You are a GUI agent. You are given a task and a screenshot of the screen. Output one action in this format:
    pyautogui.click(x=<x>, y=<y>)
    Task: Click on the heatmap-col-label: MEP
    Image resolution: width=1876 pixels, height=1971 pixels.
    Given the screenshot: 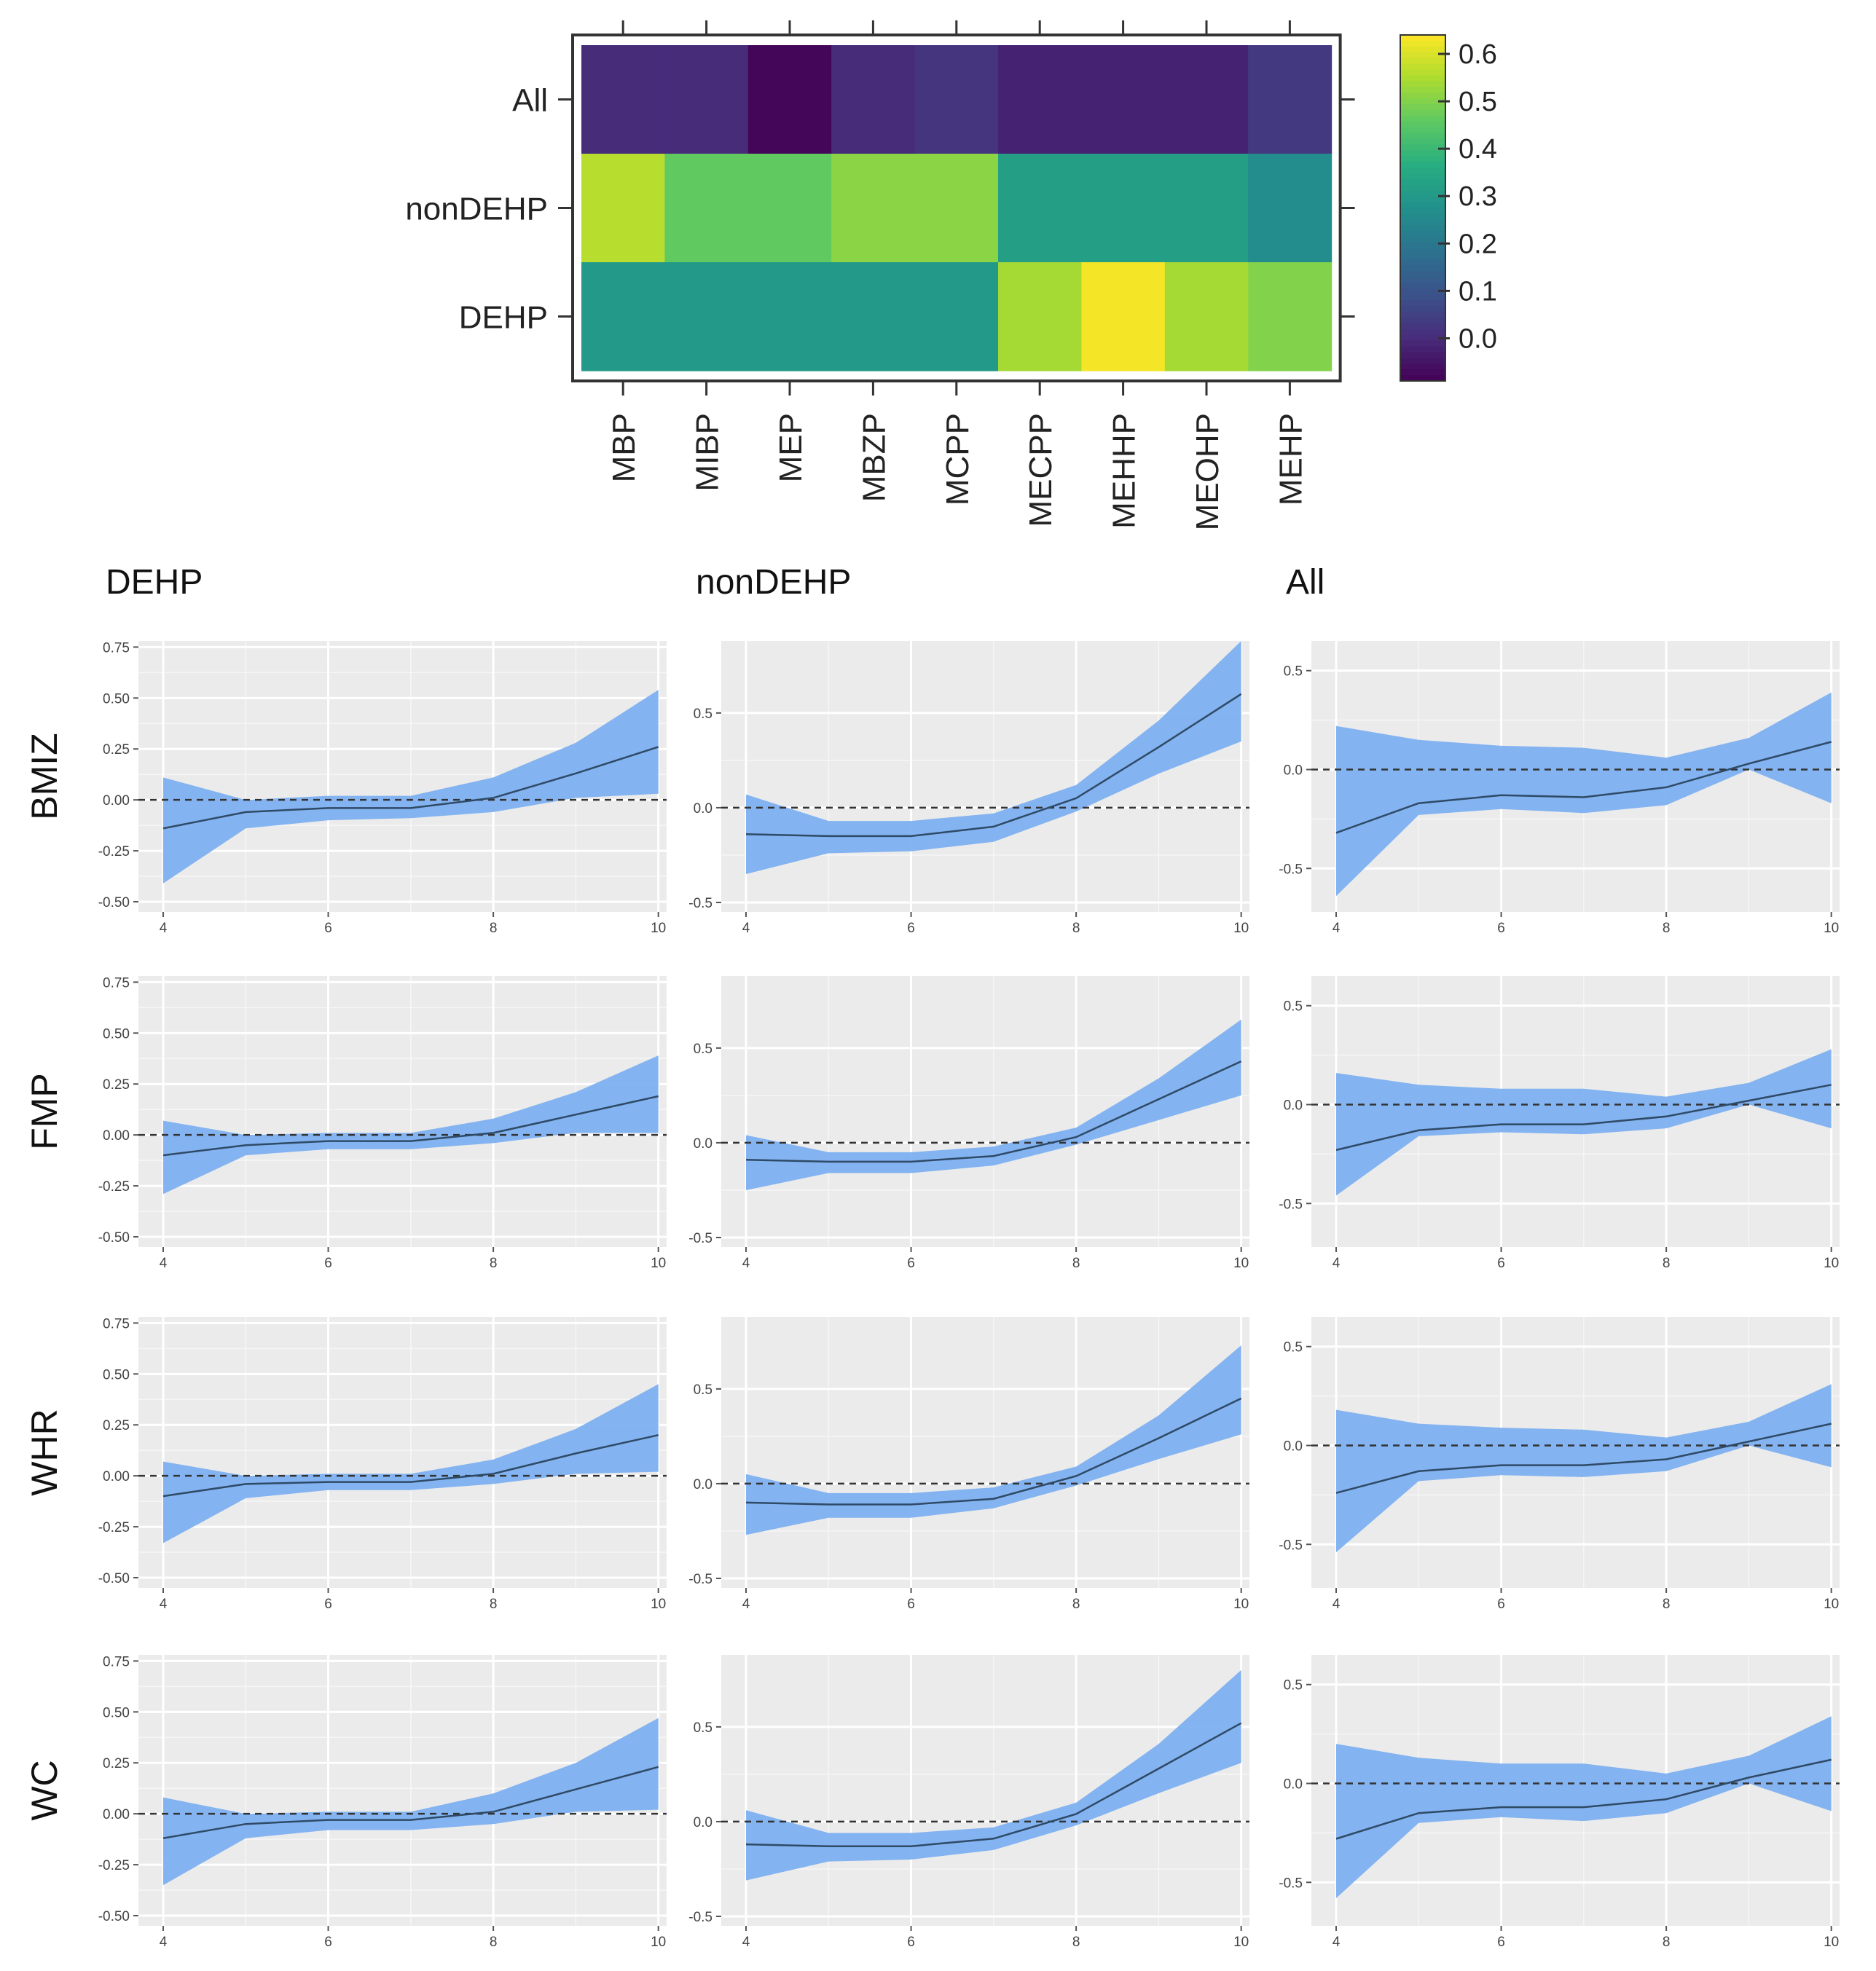 What is the action you would take?
    pyautogui.click(x=791, y=447)
    